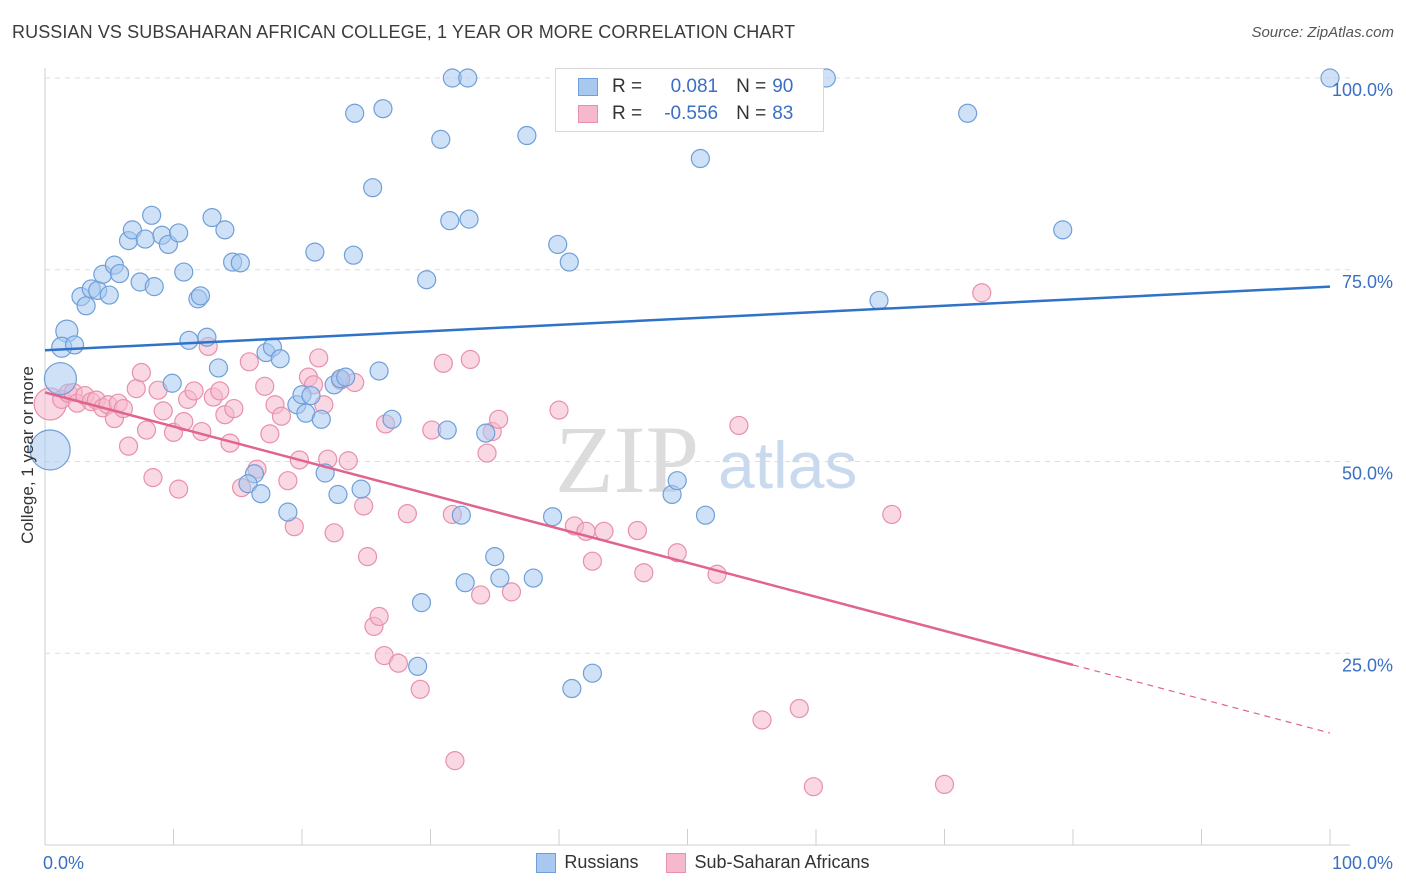 The image size is (1406, 892). What do you see at coordinates (783, 86) in the screenshot?
I see `legend-n-value: 90` at bounding box center [783, 86].